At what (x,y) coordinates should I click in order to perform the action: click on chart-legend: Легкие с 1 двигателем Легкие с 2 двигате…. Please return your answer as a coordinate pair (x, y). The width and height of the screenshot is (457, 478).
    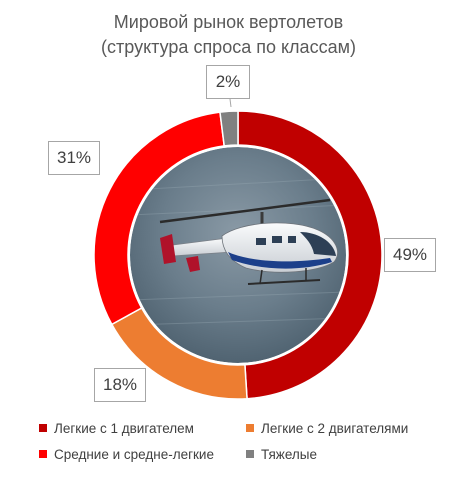
    Looking at the image, I should click on (228, 444).